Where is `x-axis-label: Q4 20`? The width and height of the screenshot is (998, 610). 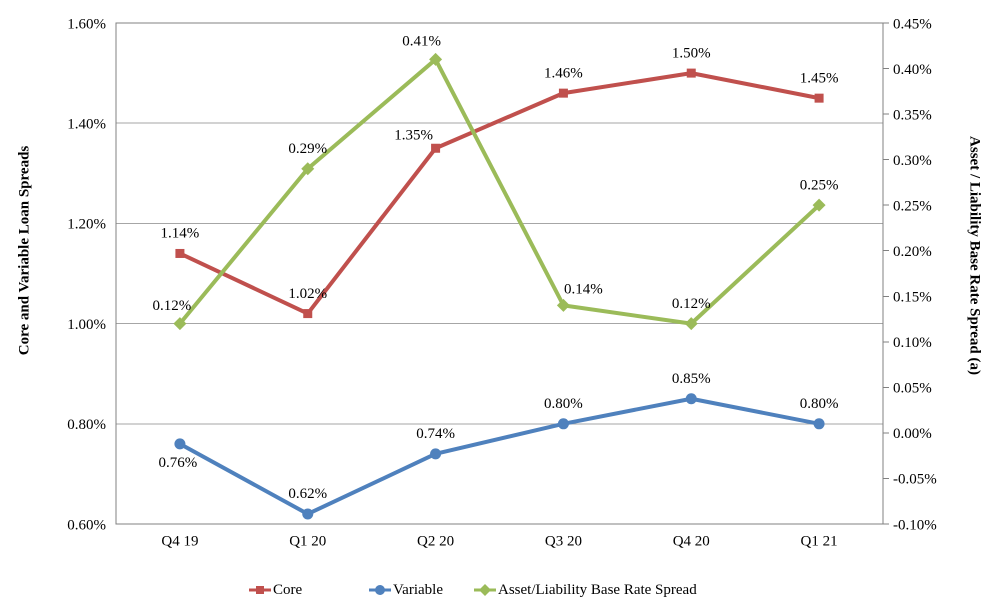 x-axis-label: Q4 20 is located at coordinates (691, 541).